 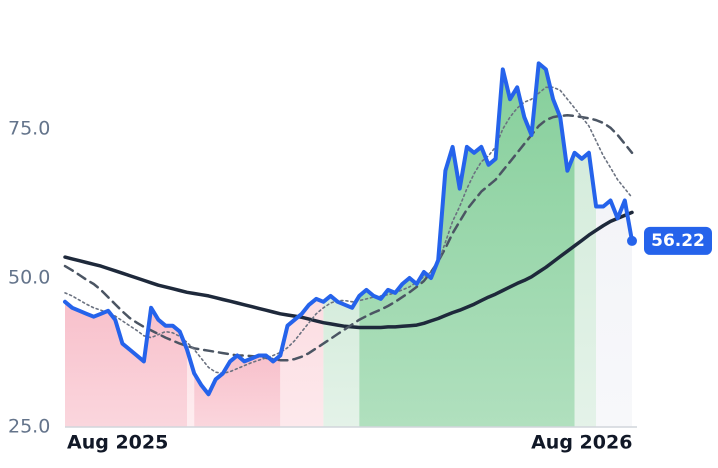 I want to click on value-badge-label: 56.22, so click(x=678, y=241).